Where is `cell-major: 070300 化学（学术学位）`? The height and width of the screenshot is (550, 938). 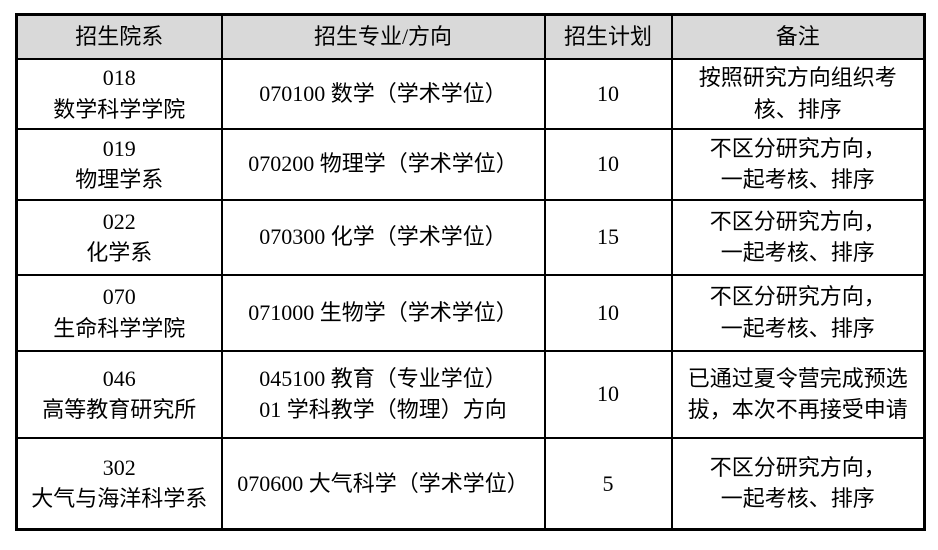 cell-major: 070300 化学（学术学位） is located at coordinates (383, 237).